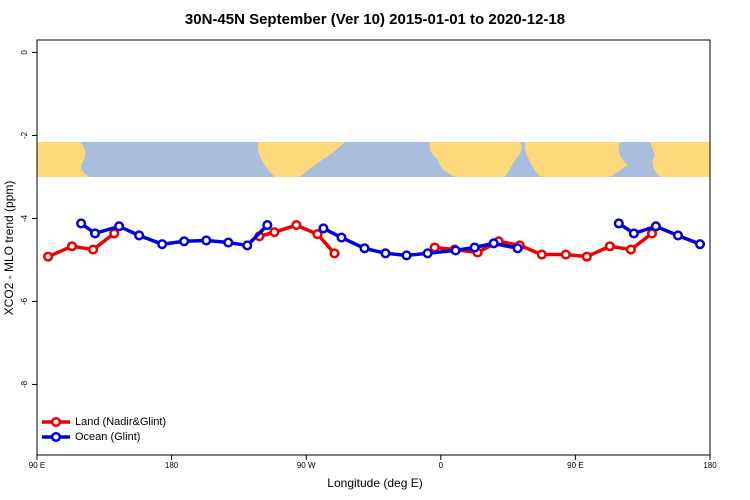  I want to click on legend-label: Land (Nadir&Glint), so click(120, 422).